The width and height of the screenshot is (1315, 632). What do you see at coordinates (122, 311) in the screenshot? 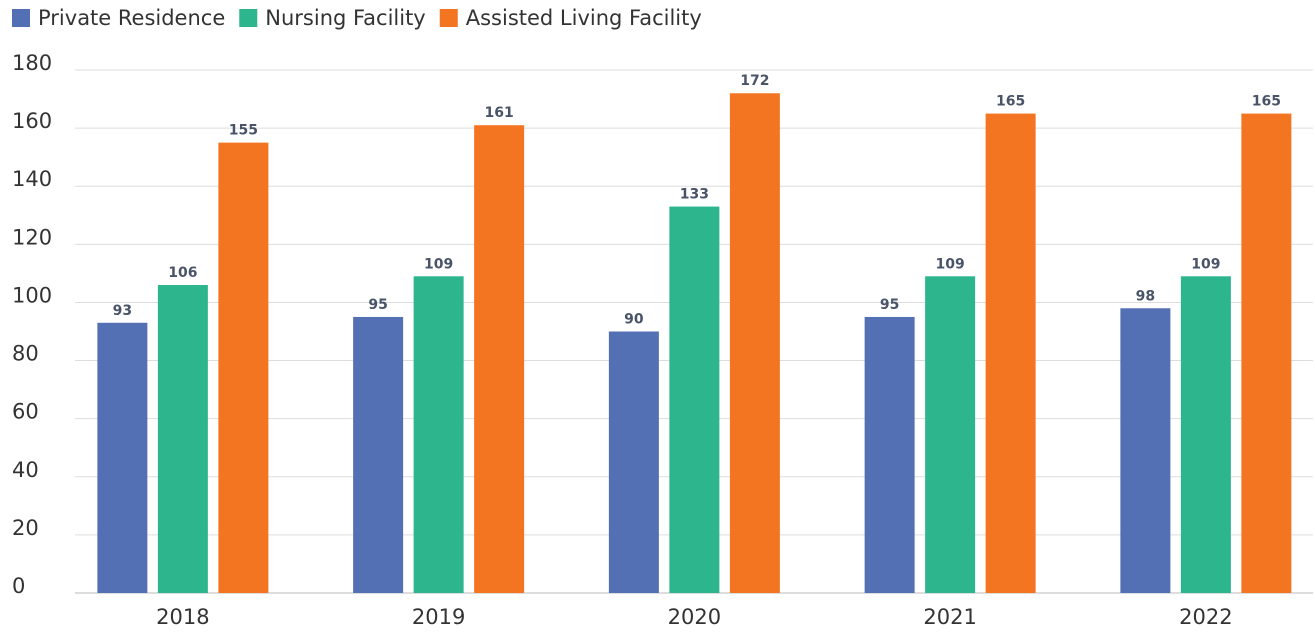
I see `data-label: 93` at bounding box center [122, 311].